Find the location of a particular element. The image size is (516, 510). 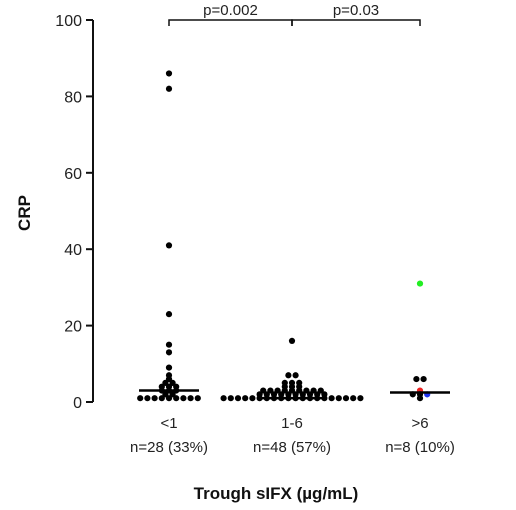

p-value-label: p=0.03 is located at coordinates (356, 10).